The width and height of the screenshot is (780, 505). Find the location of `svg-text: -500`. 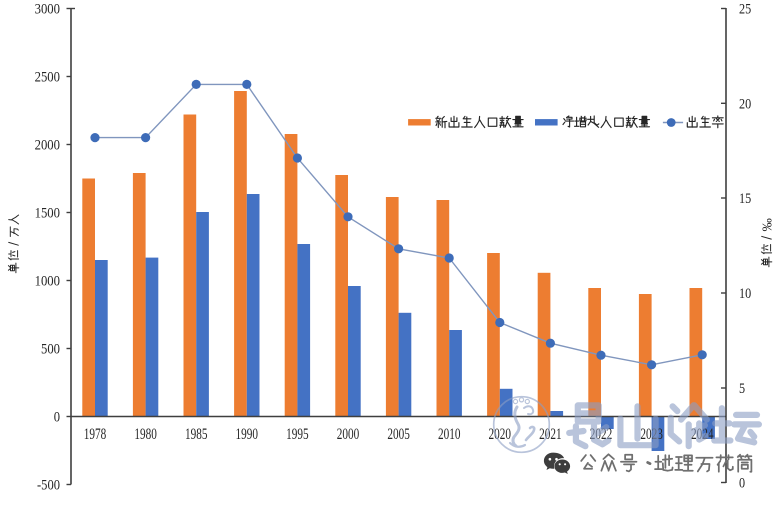

svg-text: -500 is located at coordinates (48, 486).